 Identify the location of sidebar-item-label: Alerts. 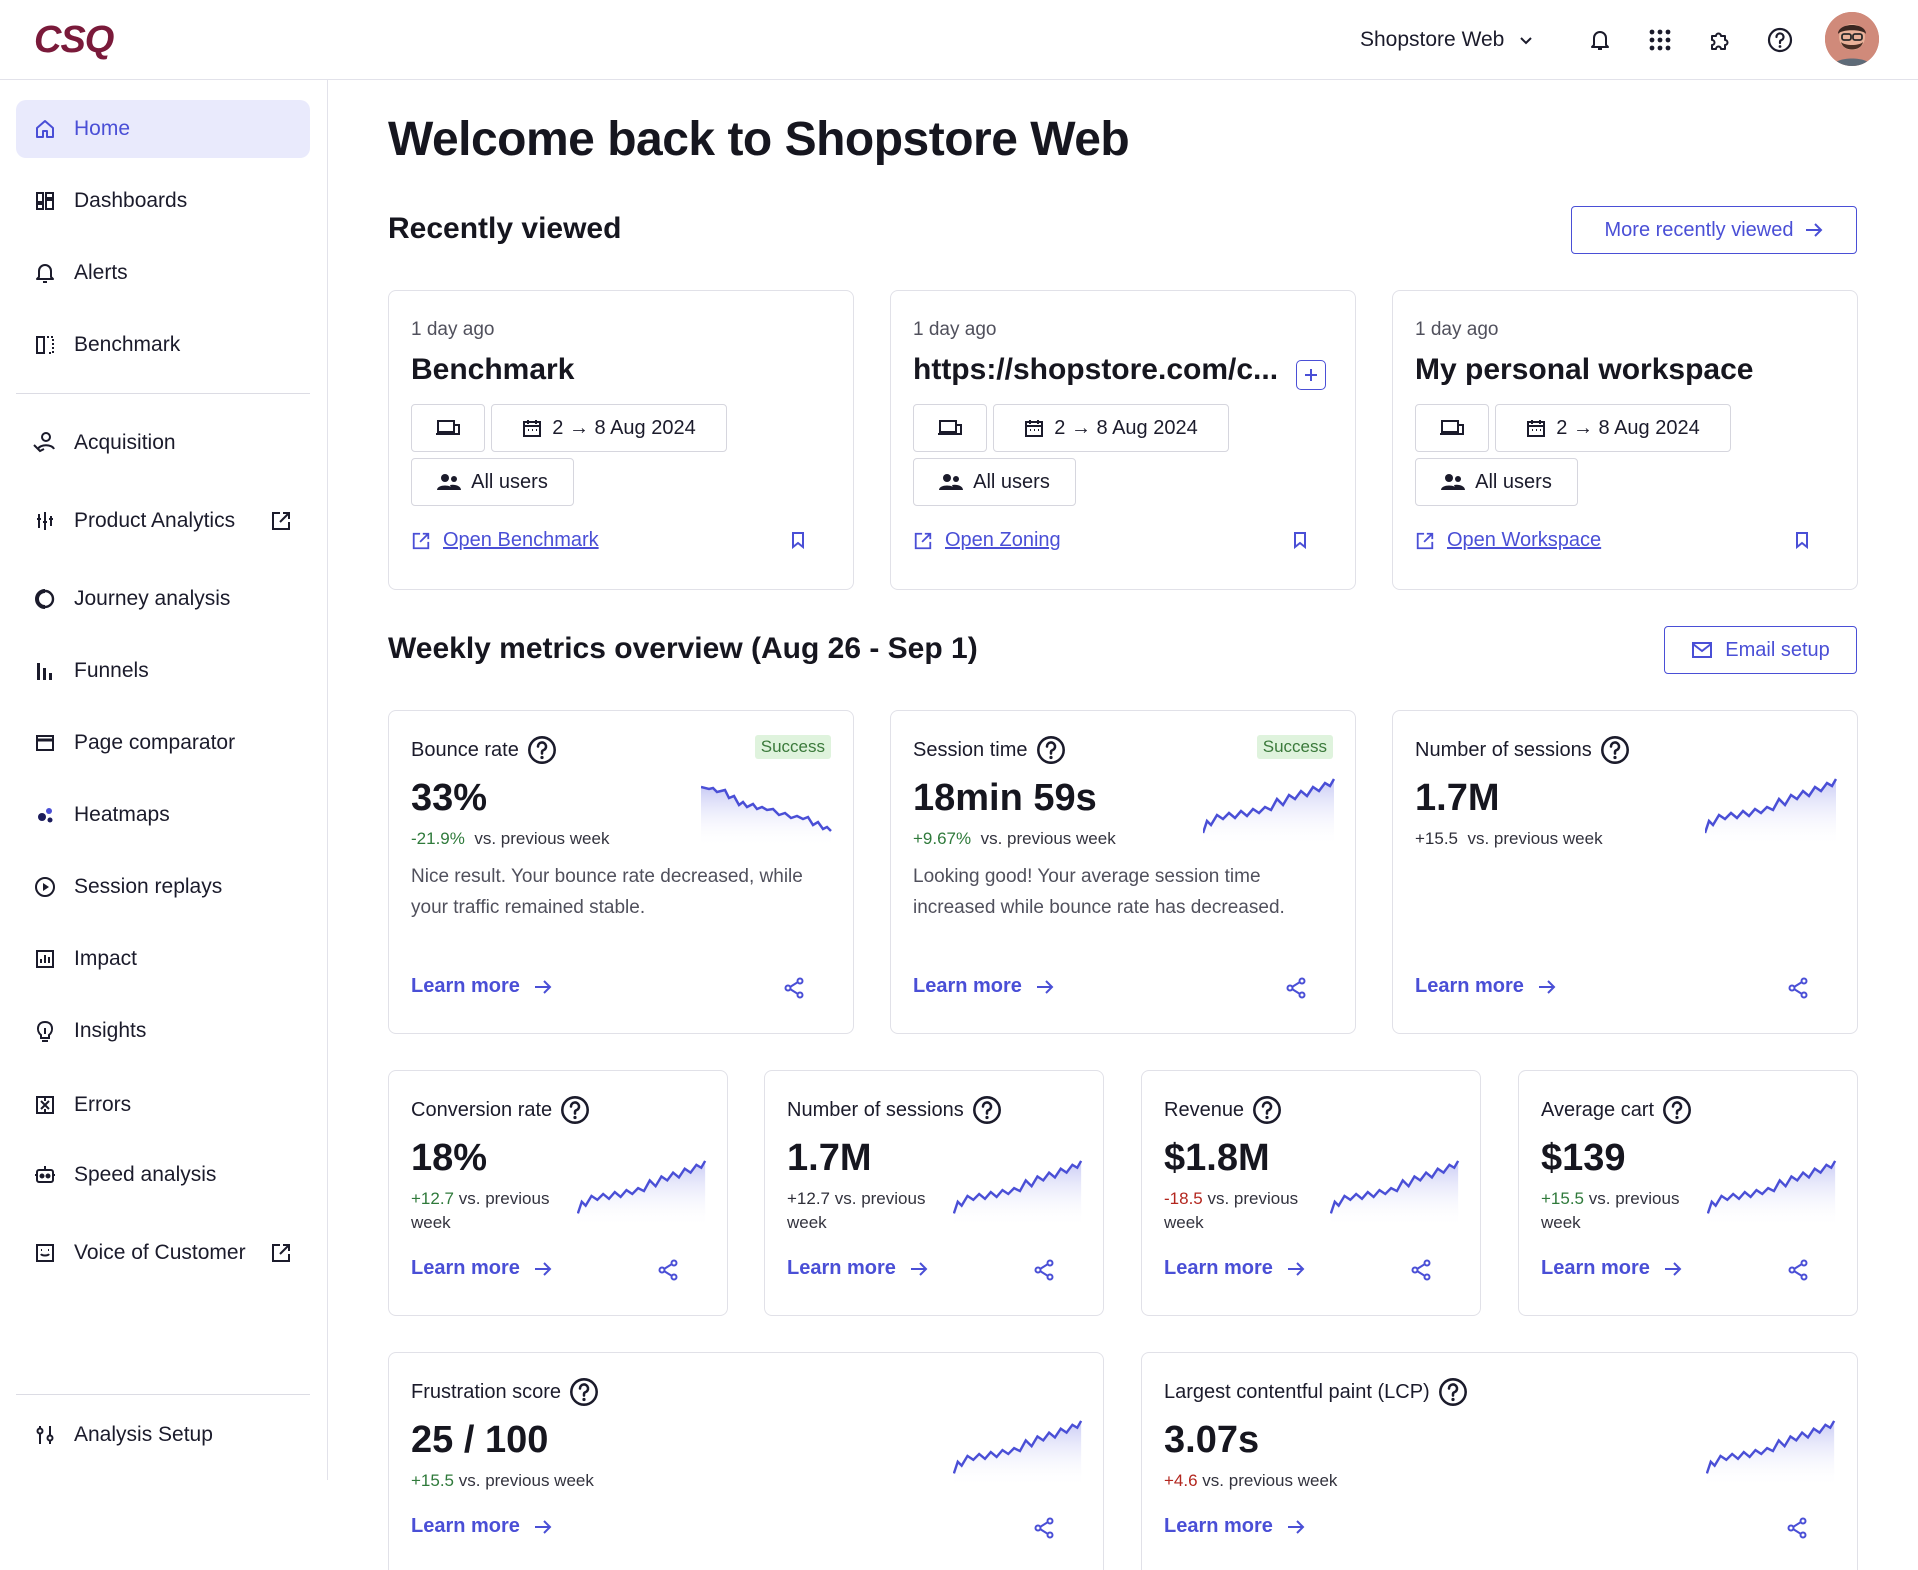
(101, 272).